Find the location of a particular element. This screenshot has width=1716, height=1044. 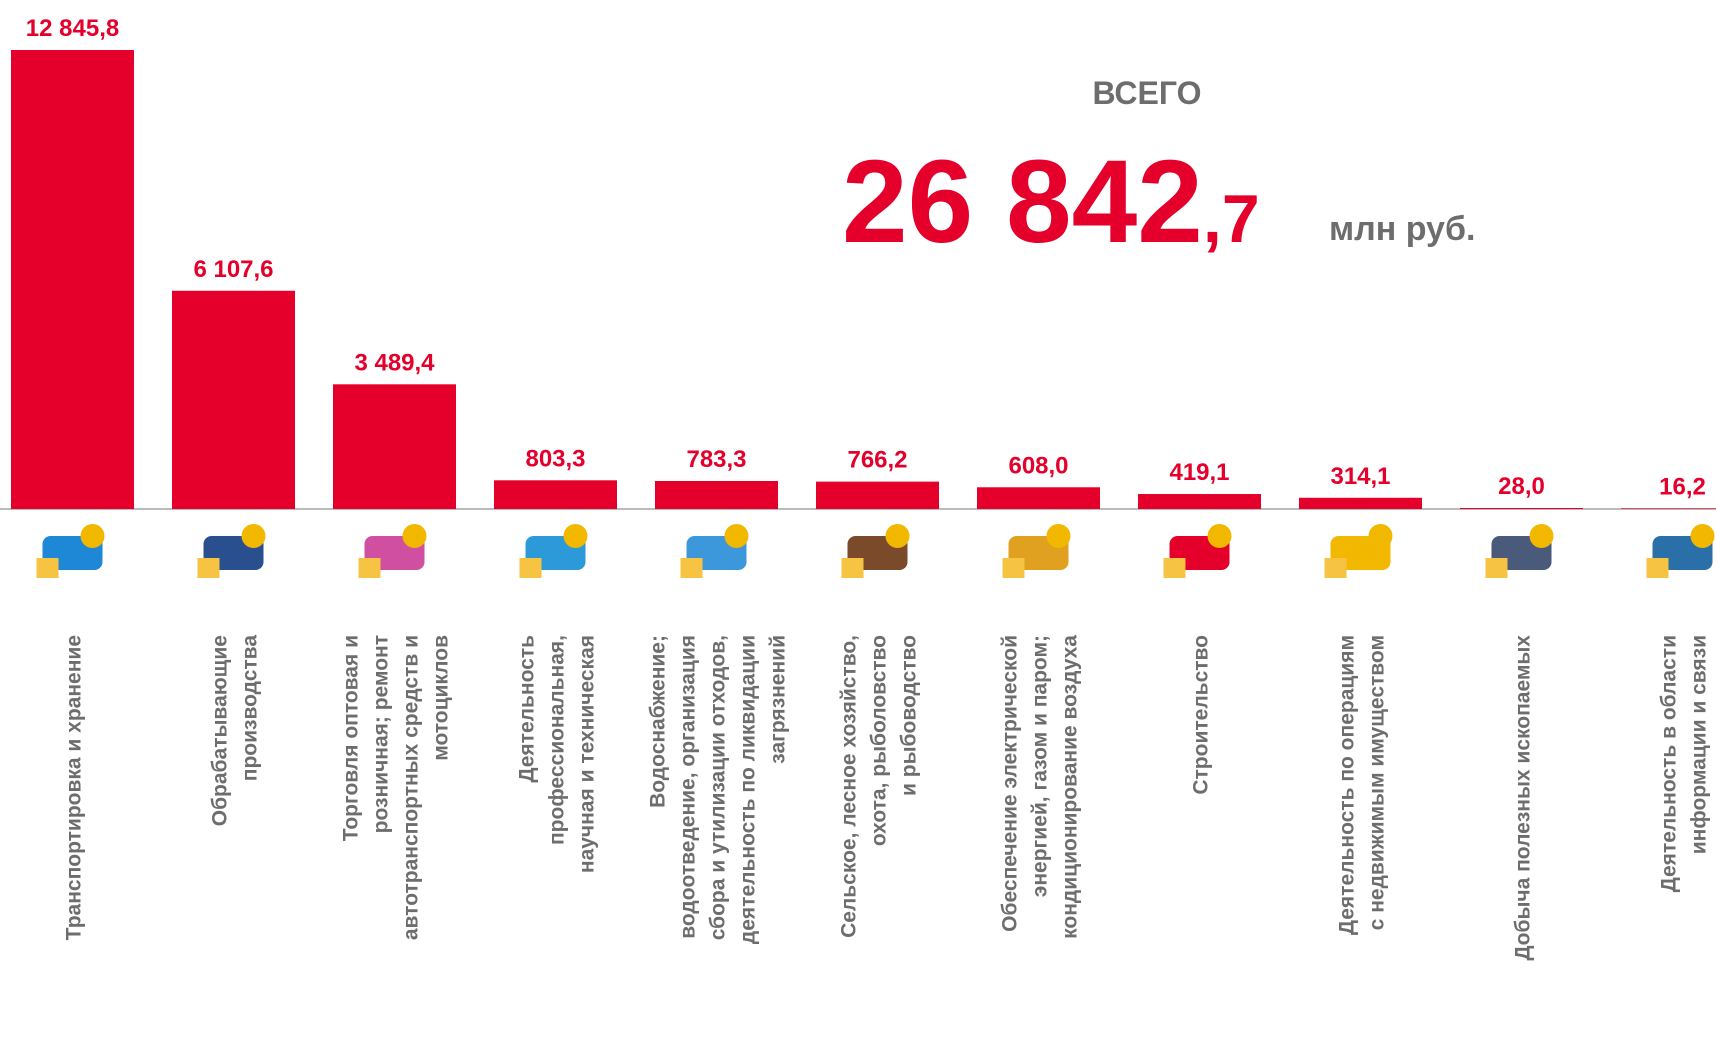

category-line: автотранспортных средств и is located at coordinates (411, 787).